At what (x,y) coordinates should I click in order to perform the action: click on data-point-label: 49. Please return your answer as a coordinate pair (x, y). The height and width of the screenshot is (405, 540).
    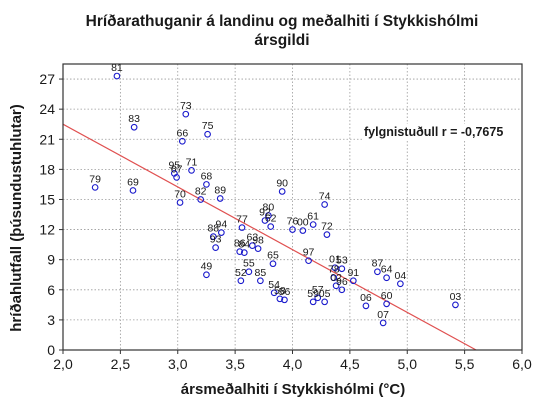
    Looking at the image, I should click on (207, 267).